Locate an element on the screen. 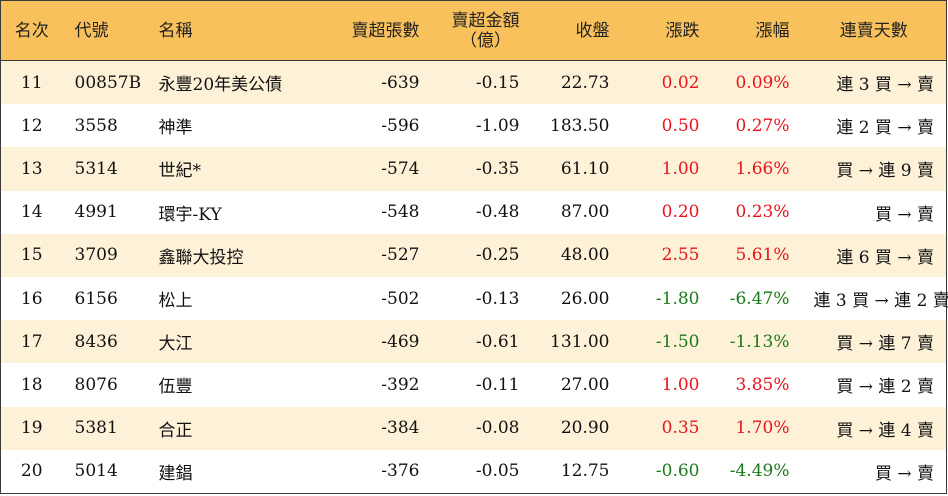  col-header-streak: 連賣天數 is located at coordinates (874, 30).